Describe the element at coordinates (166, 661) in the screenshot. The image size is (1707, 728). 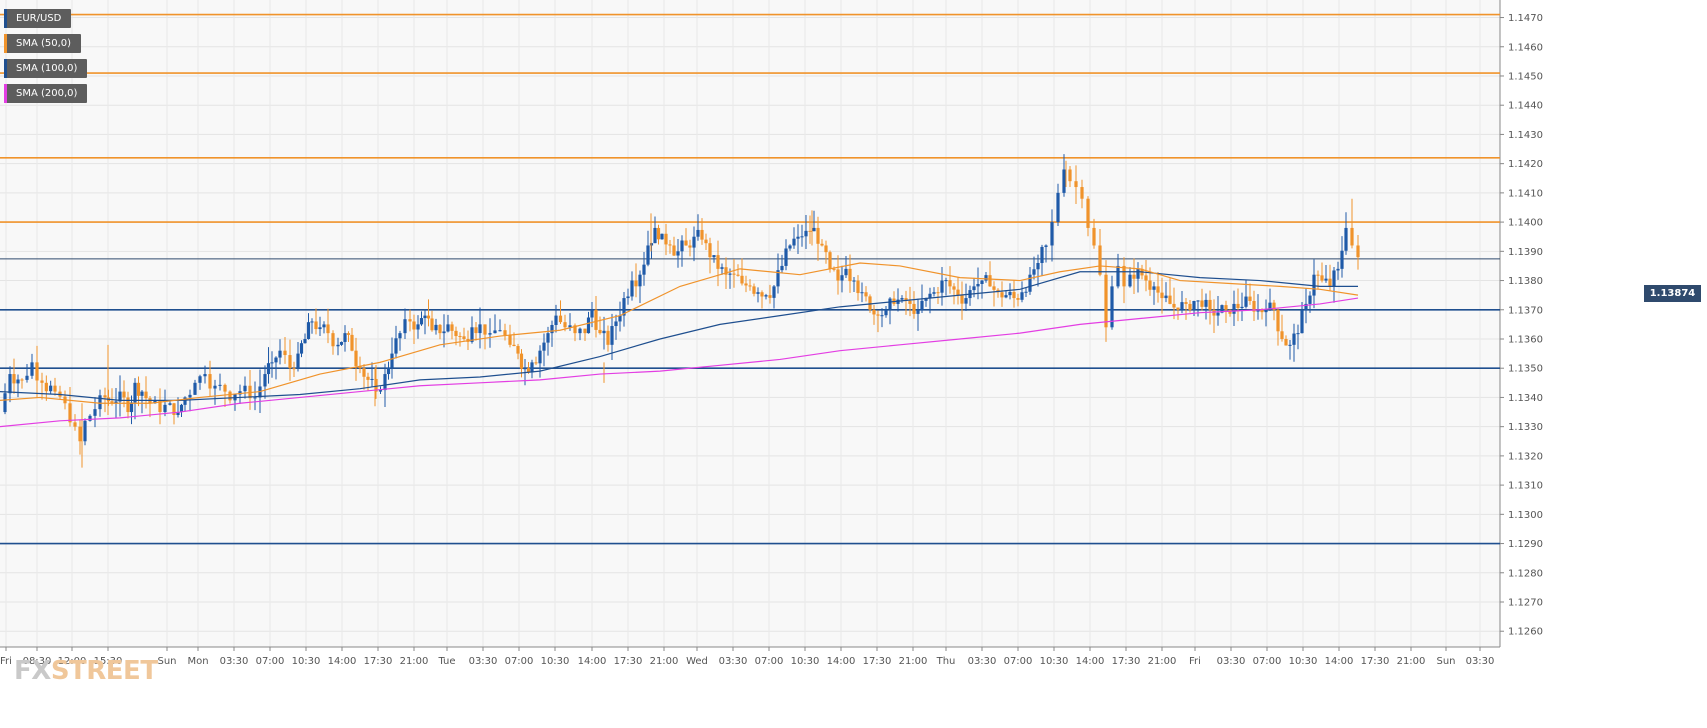
I see `x-tick-label: Sun` at that location.